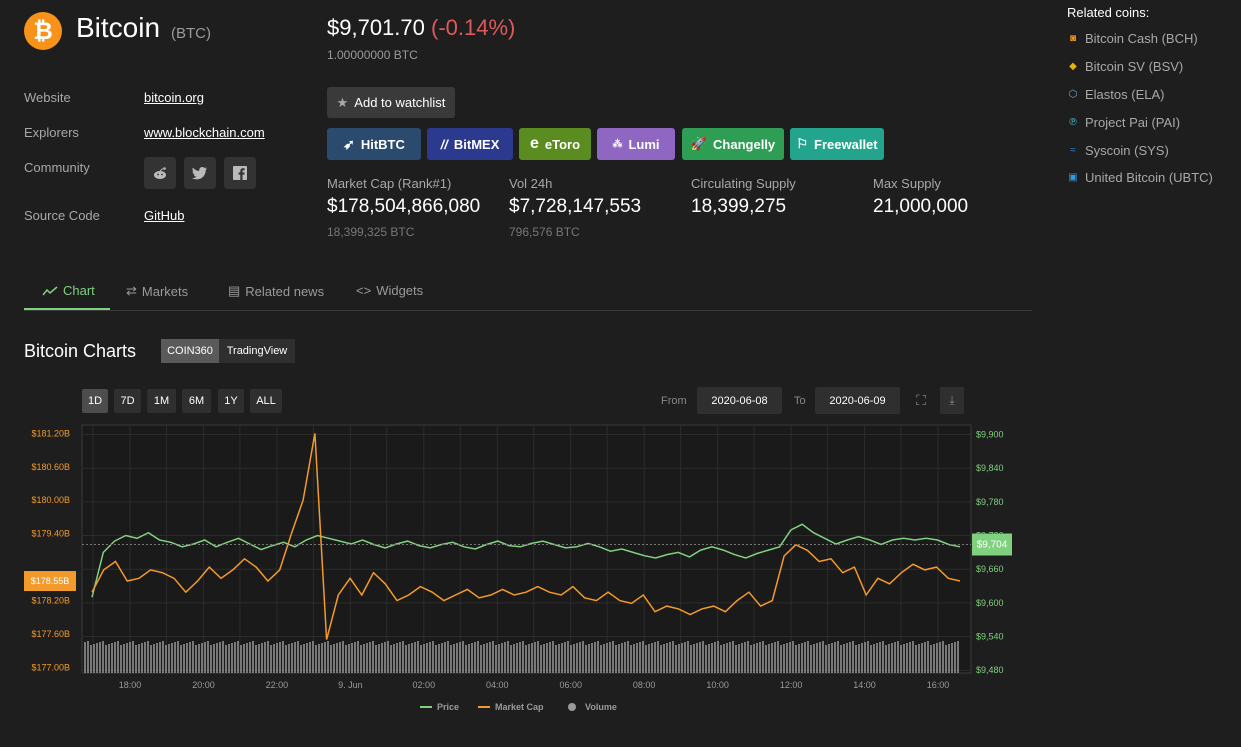  What do you see at coordinates (389, 290) in the screenshot?
I see `tab-widgets: <> Widgets` at bounding box center [389, 290].